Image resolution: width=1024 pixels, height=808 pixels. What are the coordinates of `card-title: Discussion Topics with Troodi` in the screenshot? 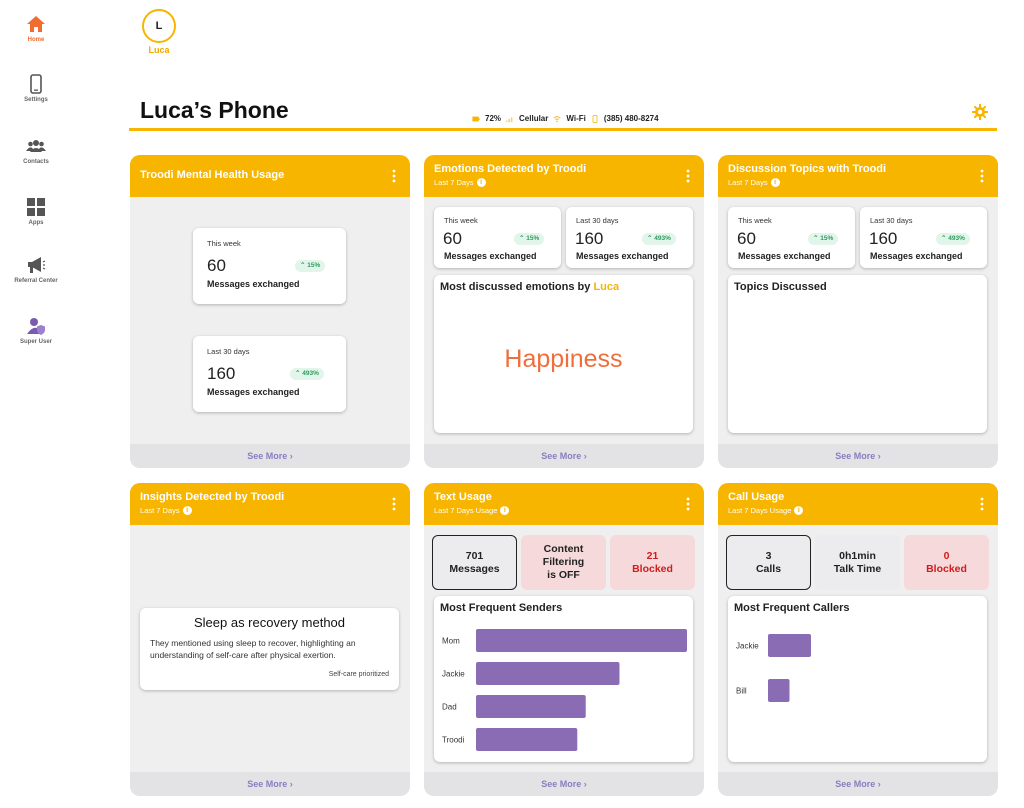 It's located at (807, 169).